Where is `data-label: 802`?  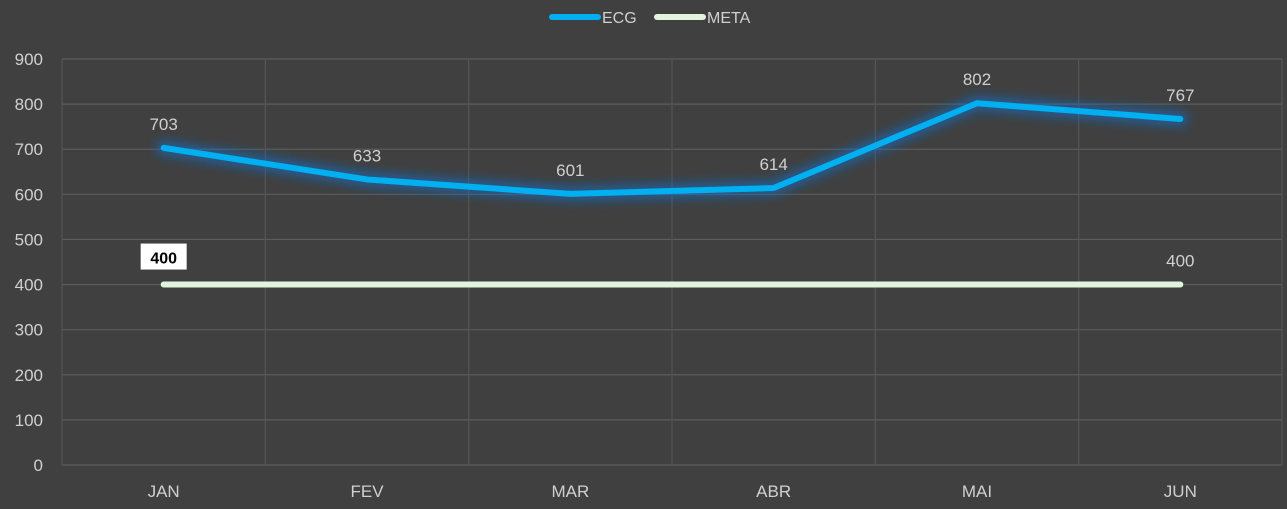
data-label: 802 is located at coordinates (977, 79).